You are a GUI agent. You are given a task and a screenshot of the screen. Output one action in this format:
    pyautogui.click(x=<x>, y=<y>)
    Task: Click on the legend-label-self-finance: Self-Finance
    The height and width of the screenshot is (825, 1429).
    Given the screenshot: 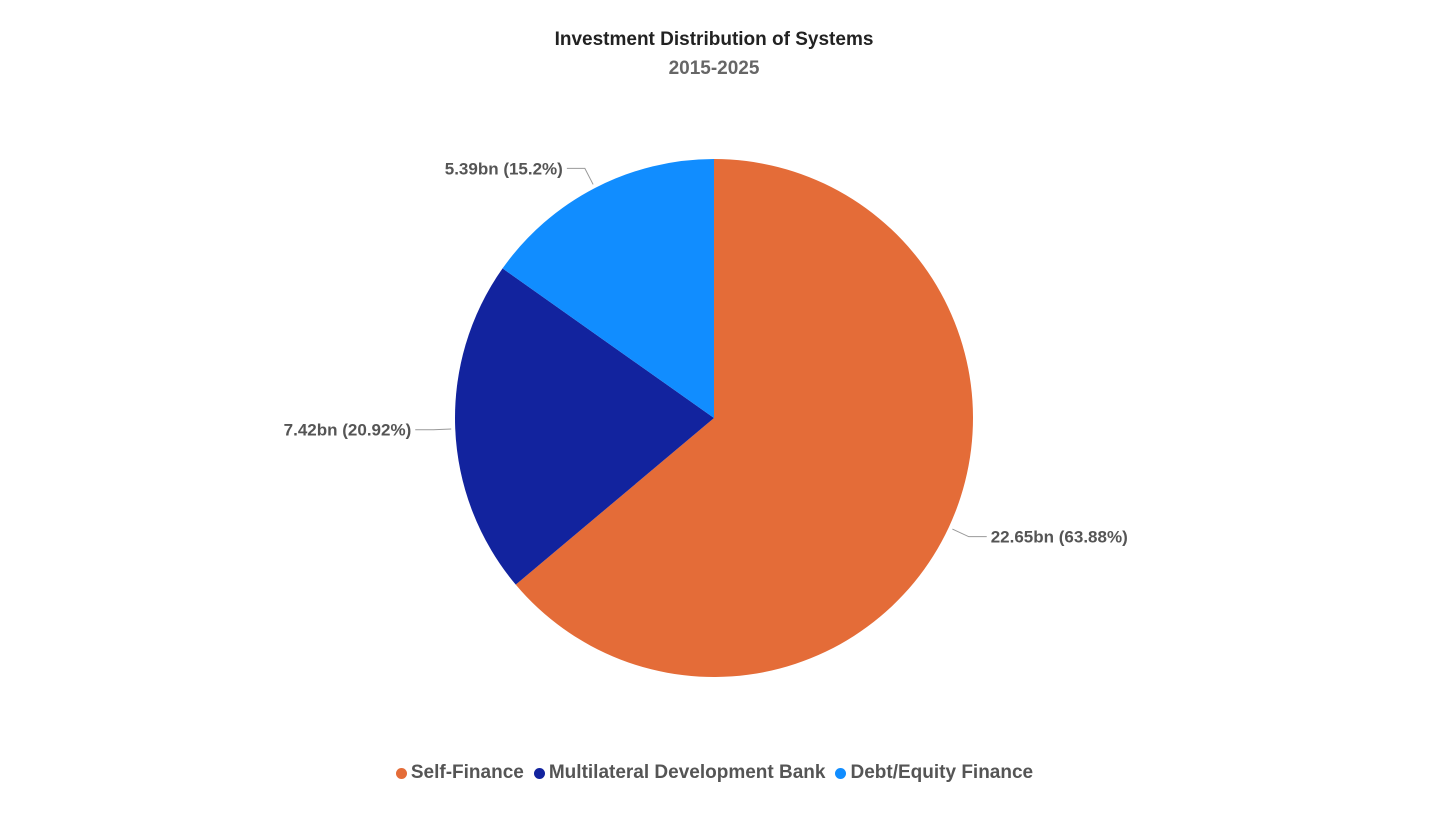 What is the action you would take?
    pyautogui.click(x=467, y=772)
    